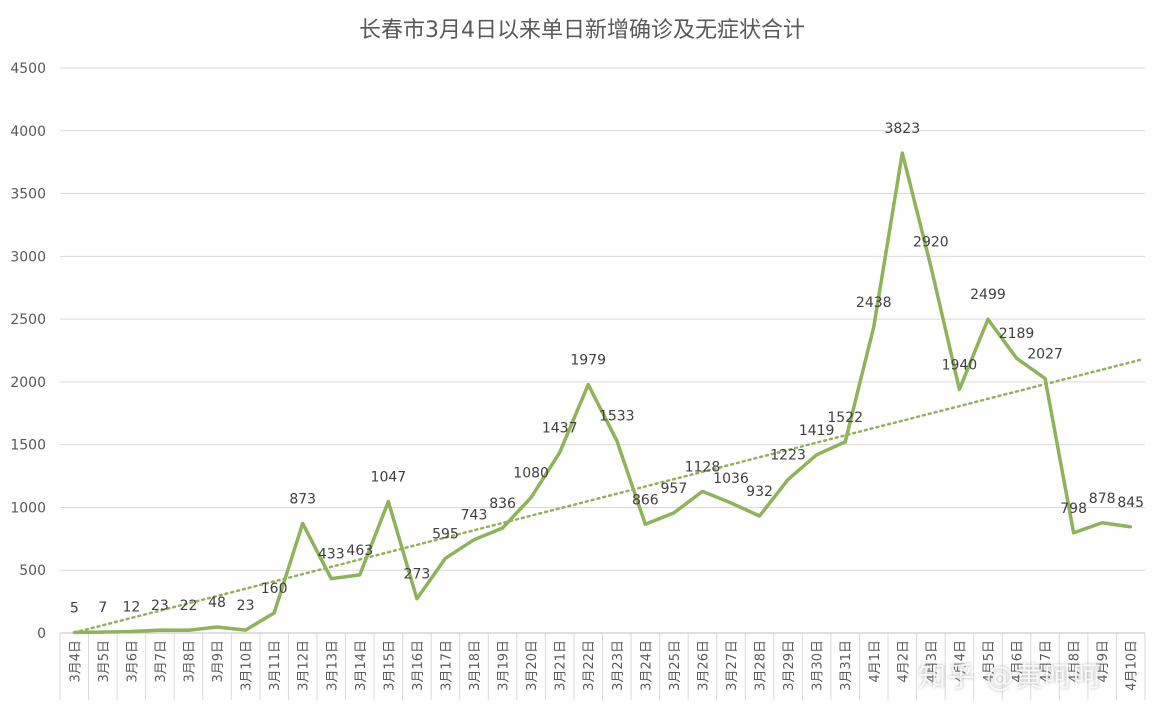  I want to click on x-tick-label: 3月4日, so click(75, 661).